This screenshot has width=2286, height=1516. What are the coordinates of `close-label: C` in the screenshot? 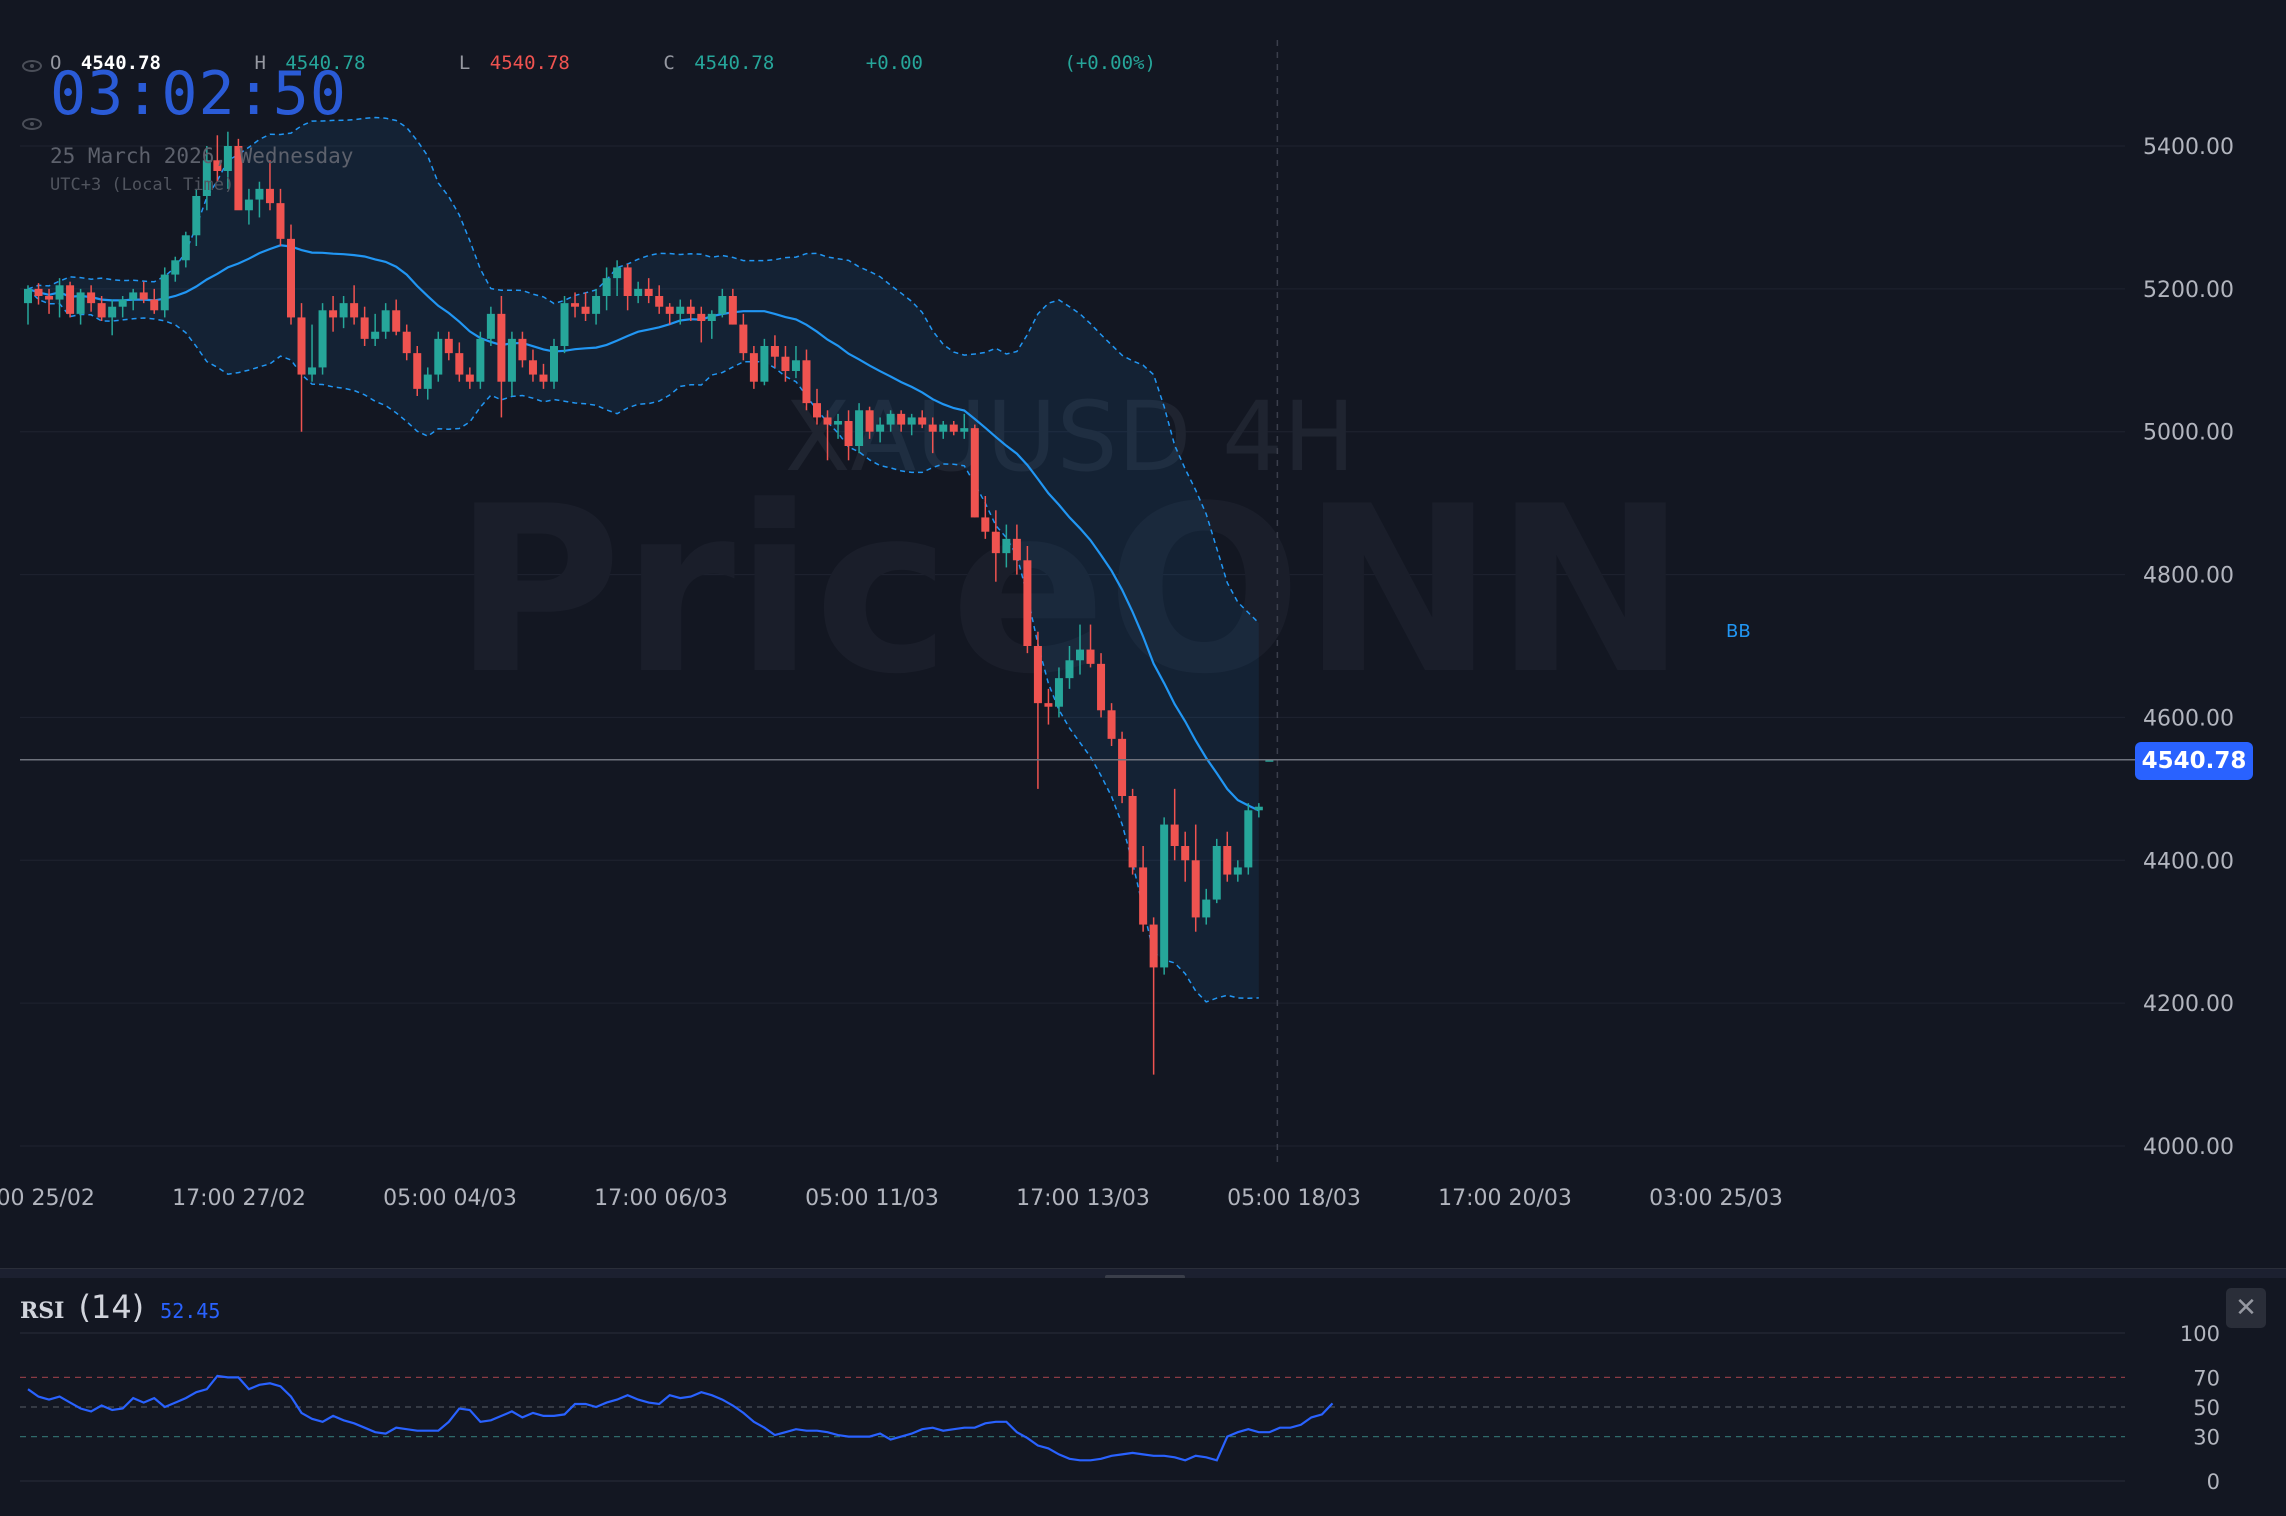 It's located at (669, 63).